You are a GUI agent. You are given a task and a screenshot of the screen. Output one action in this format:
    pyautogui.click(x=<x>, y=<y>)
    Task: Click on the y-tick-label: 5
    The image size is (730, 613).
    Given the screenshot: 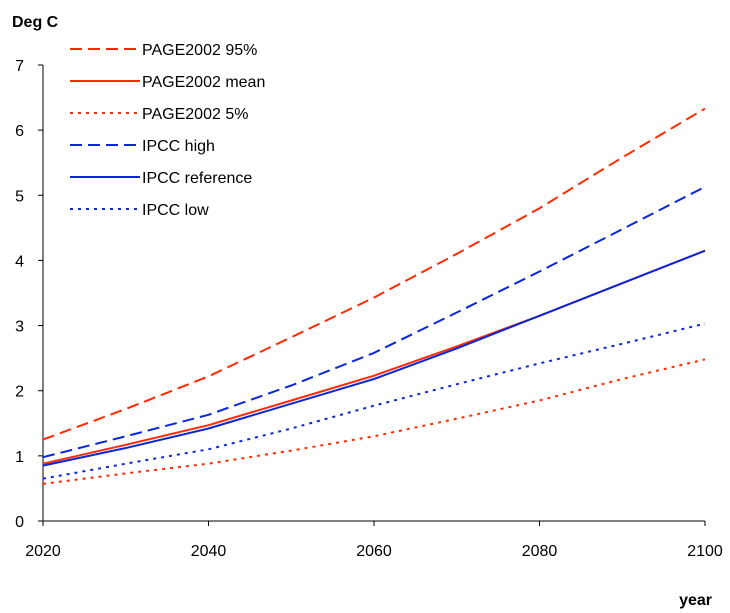 What is the action you would take?
    pyautogui.click(x=19, y=196)
    